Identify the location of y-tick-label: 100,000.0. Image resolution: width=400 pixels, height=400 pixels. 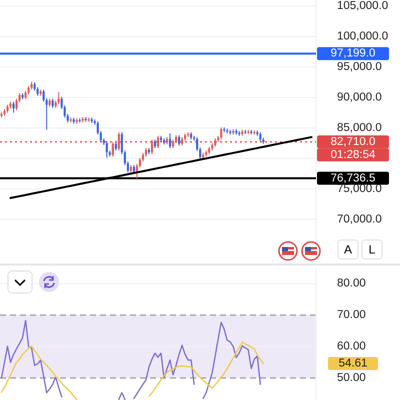
(362, 36).